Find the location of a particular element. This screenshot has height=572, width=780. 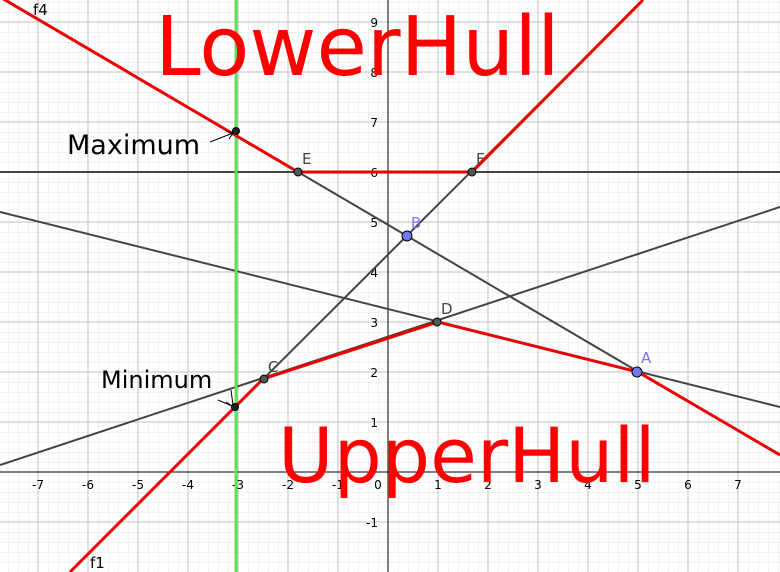

y-tick-label: -1 is located at coordinates (372, 523).